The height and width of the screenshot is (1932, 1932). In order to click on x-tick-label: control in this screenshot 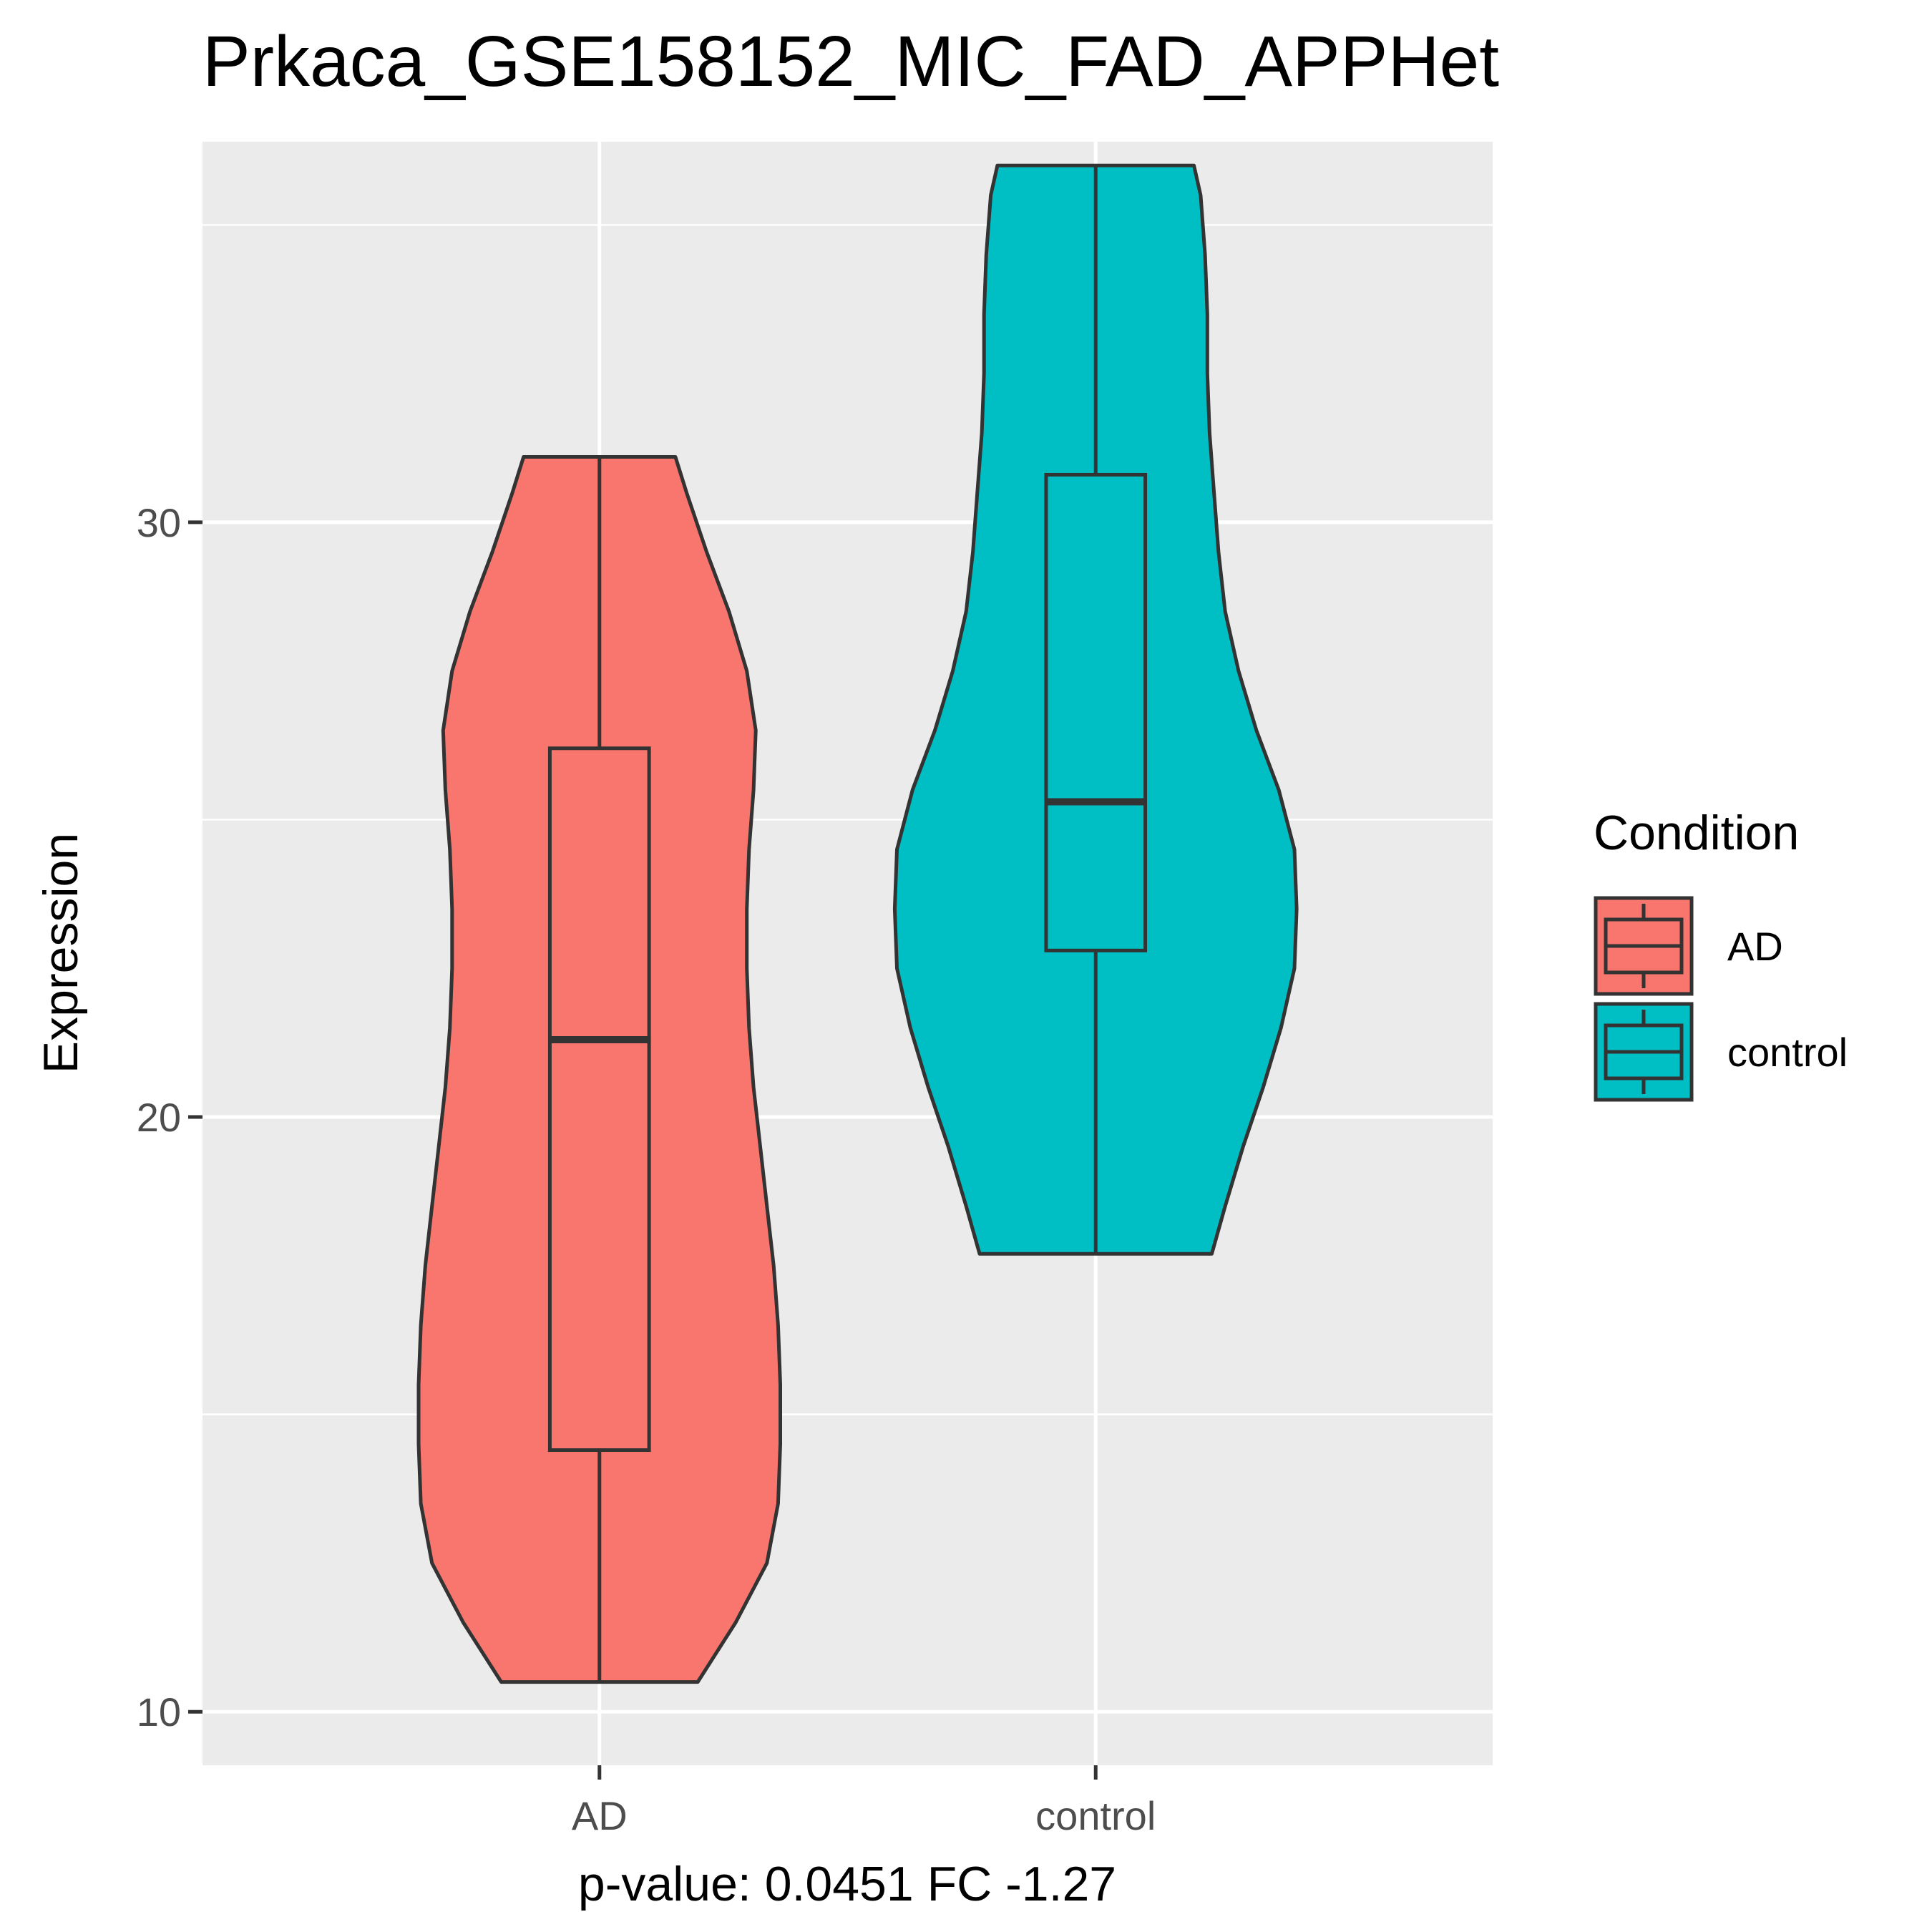, I will do `click(1095, 1815)`.